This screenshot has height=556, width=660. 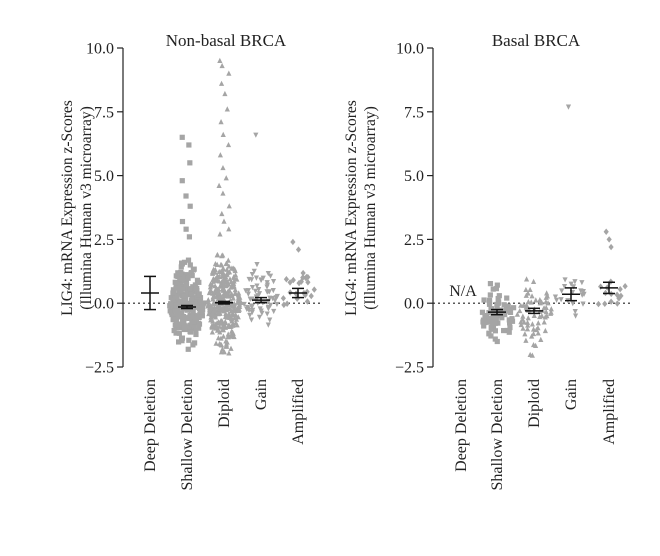 What do you see at coordinates (414, 112) in the screenshot?
I see `y-tick-label: 7.5` at bounding box center [414, 112].